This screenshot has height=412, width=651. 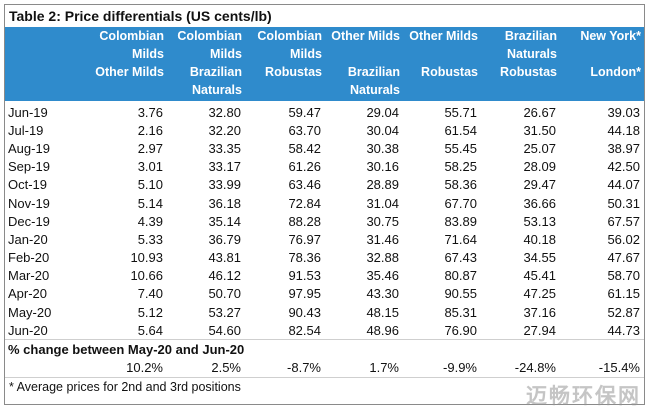 What do you see at coordinates (602, 64) in the screenshot?
I see `column-header-new-york-vs-london: New York* London*` at bounding box center [602, 64].